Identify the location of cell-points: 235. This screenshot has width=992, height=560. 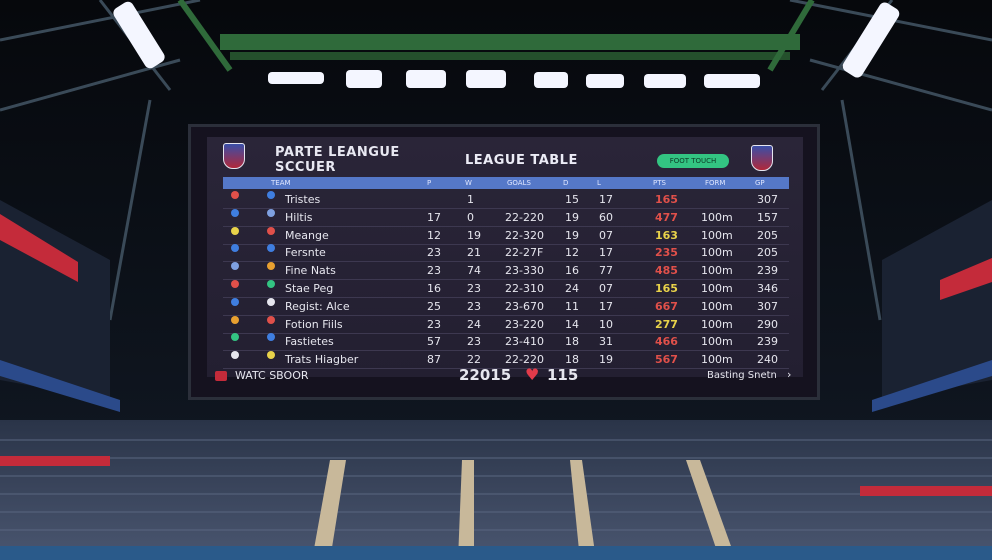
(666, 253).